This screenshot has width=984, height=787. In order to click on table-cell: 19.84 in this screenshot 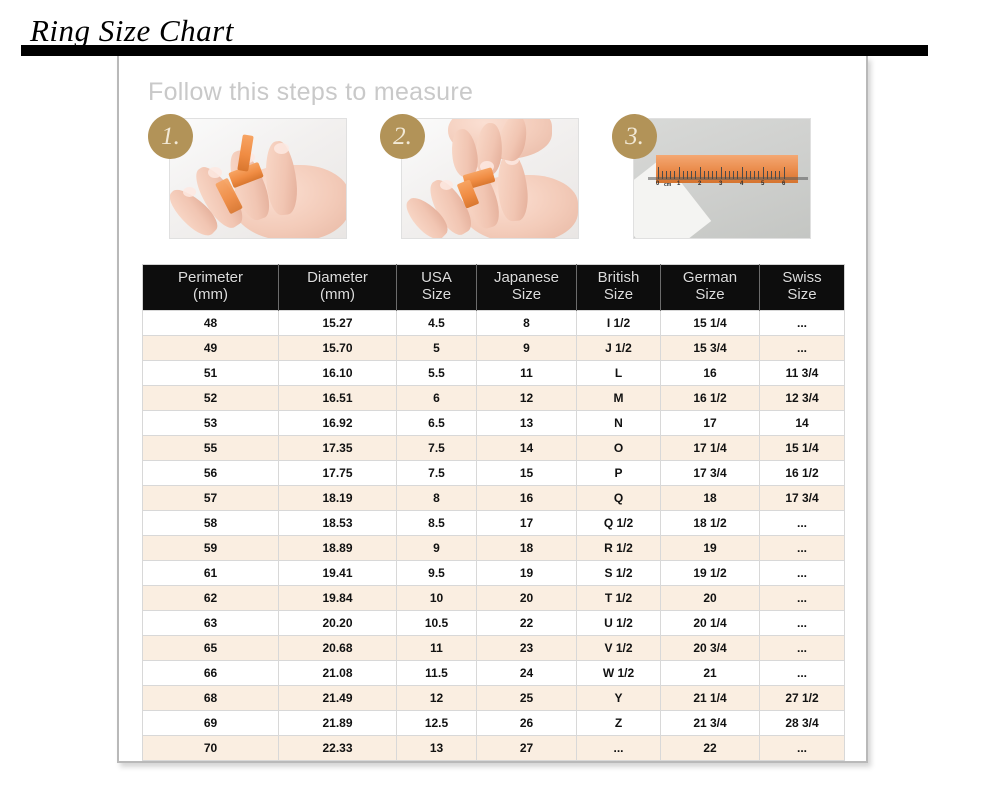, I will do `click(337, 597)`.